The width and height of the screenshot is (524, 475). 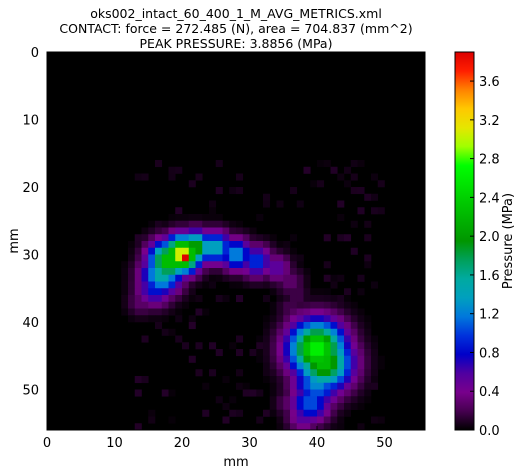 I want to click on x-tick-label: 20, so click(x=182, y=443).